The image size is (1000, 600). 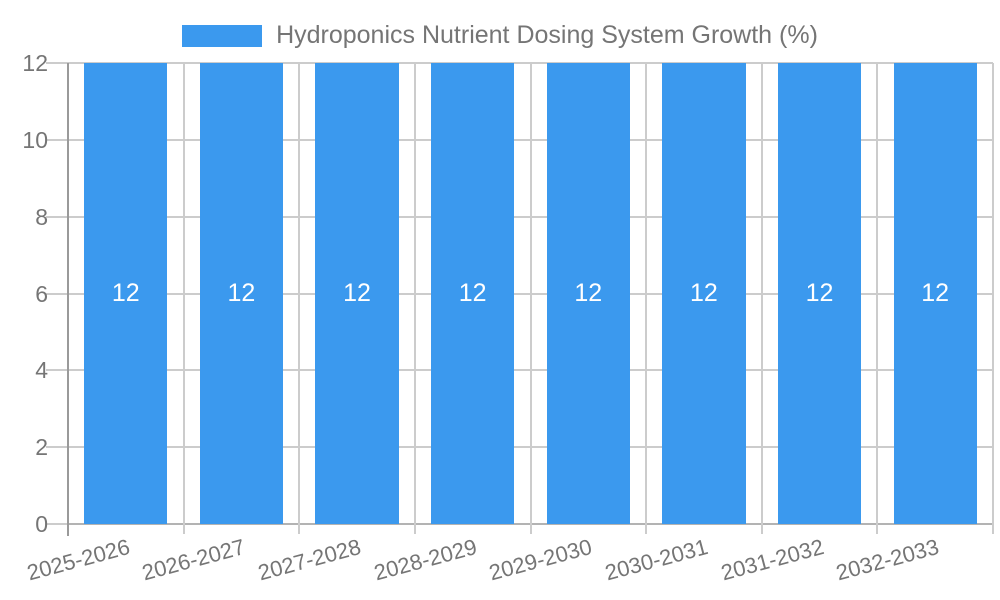 What do you see at coordinates (309, 560) in the screenshot?
I see `x-axis-label: 2027-2028` at bounding box center [309, 560].